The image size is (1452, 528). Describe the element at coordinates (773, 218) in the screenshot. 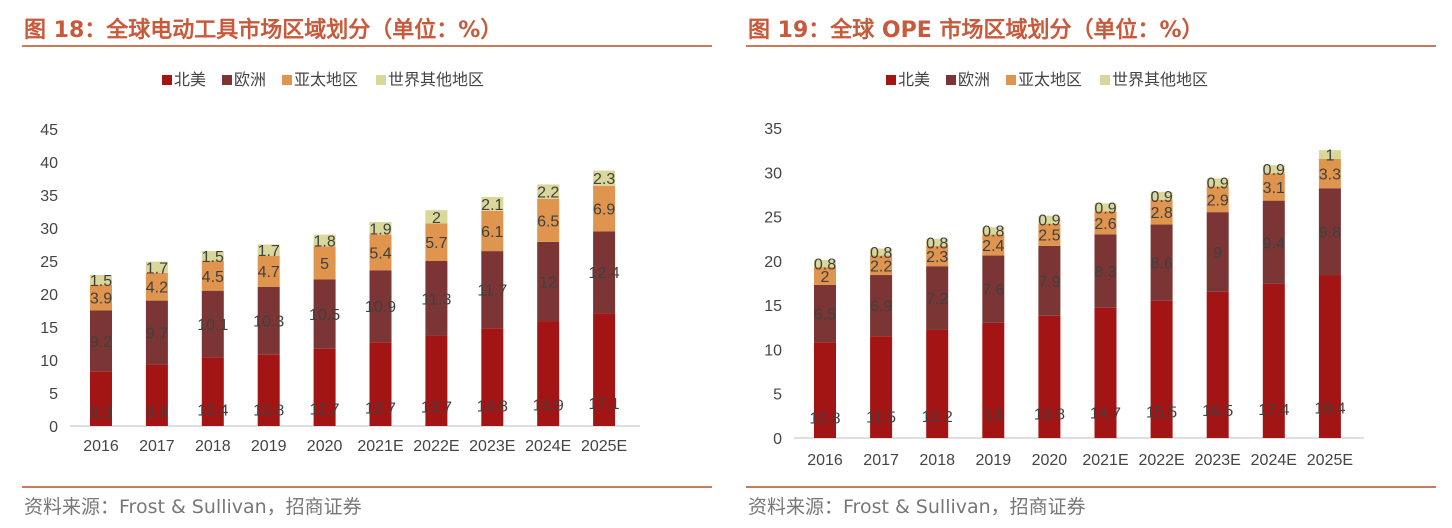

I see `y-tick-label: 25` at that location.